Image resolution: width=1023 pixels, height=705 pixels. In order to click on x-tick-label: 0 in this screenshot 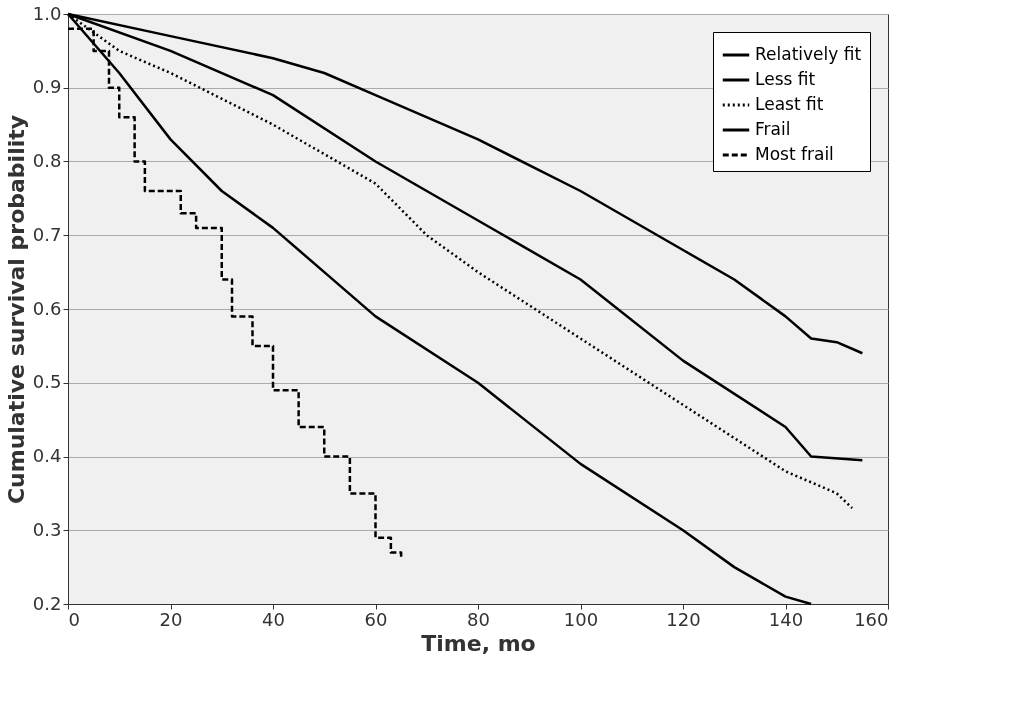, I will do `click(74, 619)`.